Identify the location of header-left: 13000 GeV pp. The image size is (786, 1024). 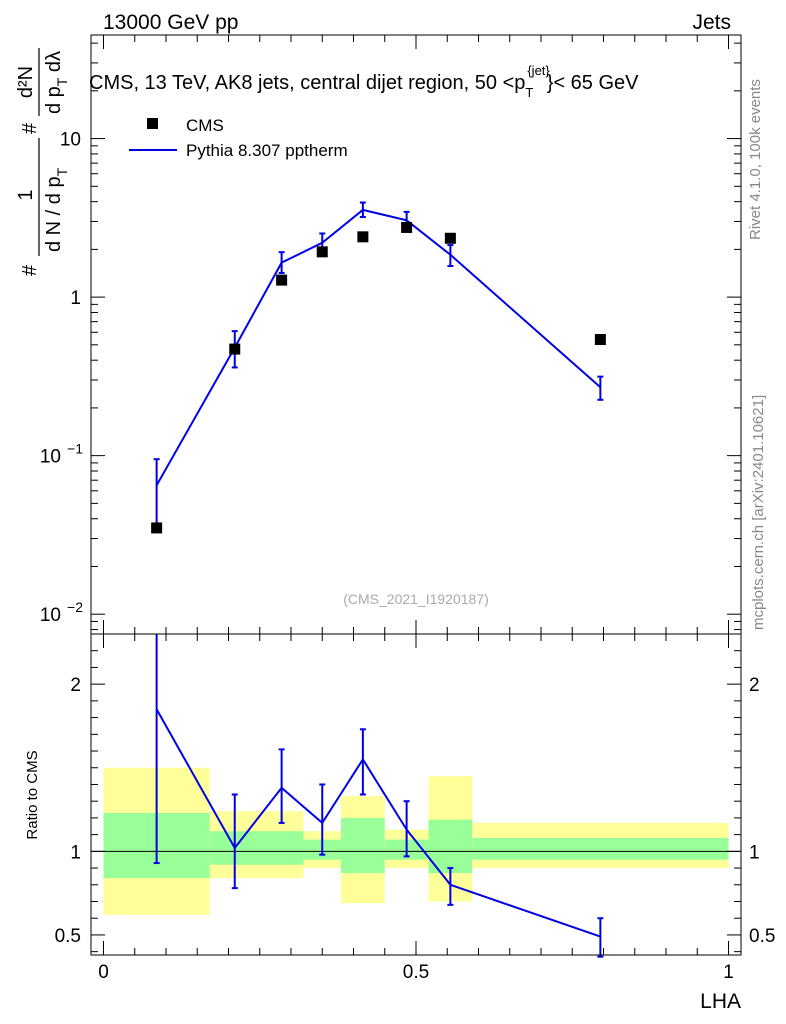
(170, 22).